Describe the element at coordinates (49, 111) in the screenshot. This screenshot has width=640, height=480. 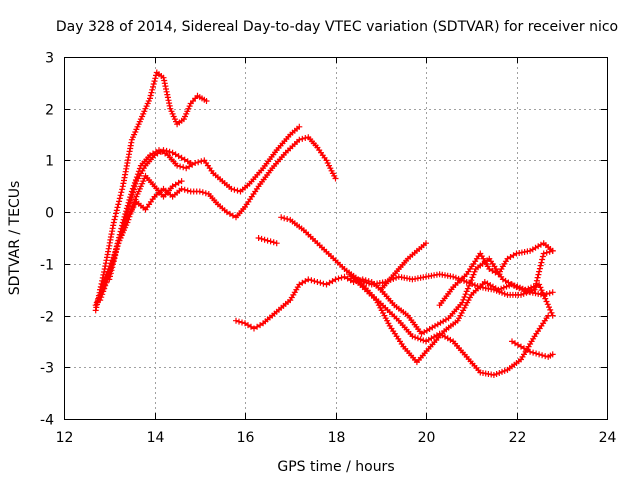
I see `y-tick-label: 2` at that location.